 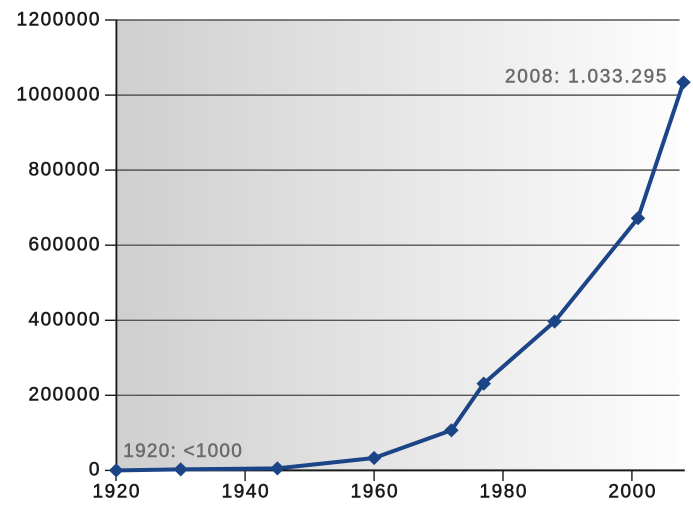 I want to click on svg-text: 1920: <1000, so click(x=182, y=451).